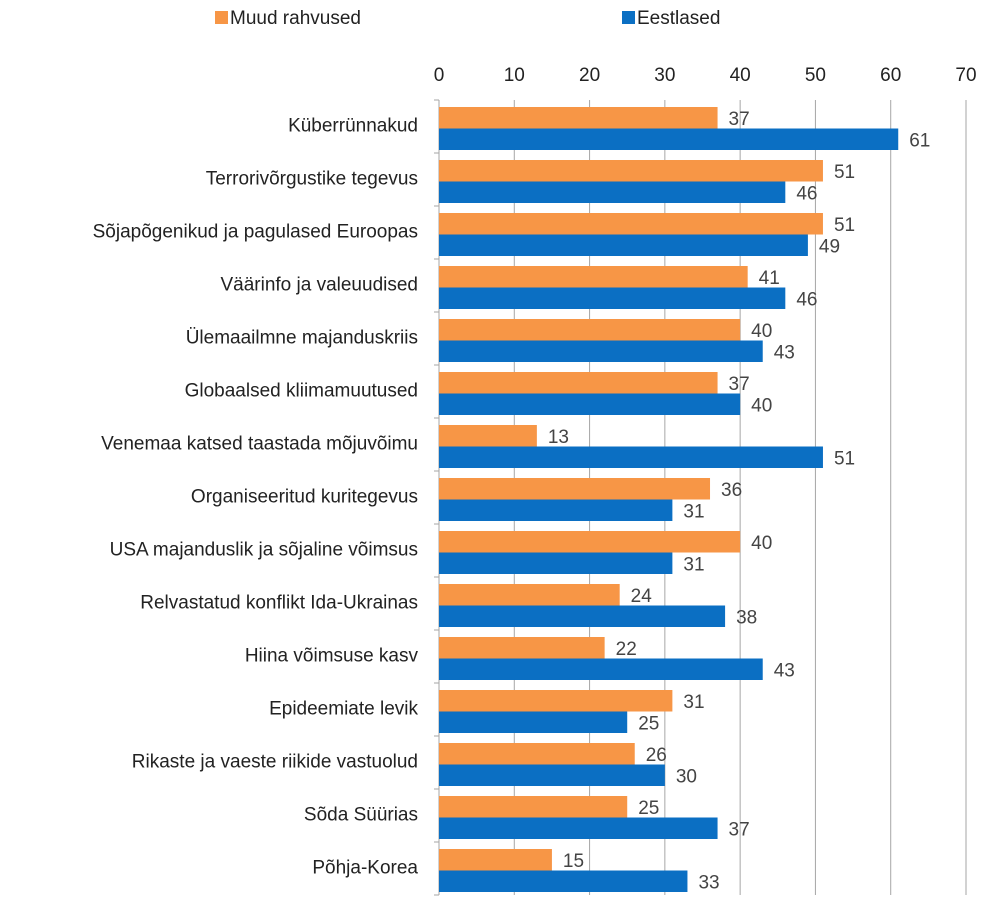 This screenshot has height=899, width=982. I want to click on y-tick-label: Väärinfo ja valeuudised, so click(319, 285).